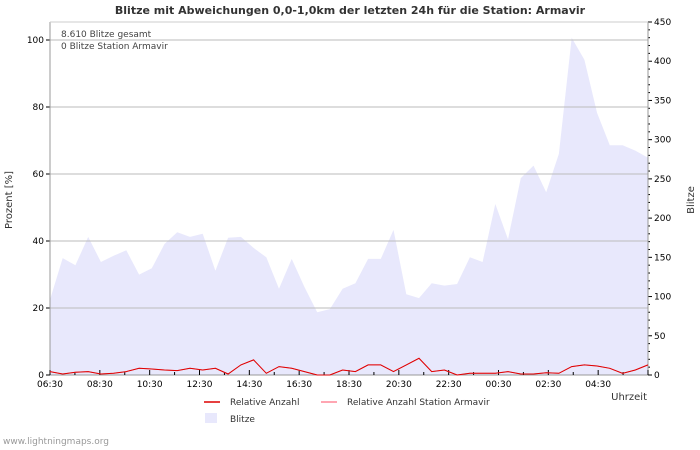 The image size is (700, 450). Describe the element at coordinates (662, 101) in the screenshot. I see `y2-tick-label: 350` at that location.